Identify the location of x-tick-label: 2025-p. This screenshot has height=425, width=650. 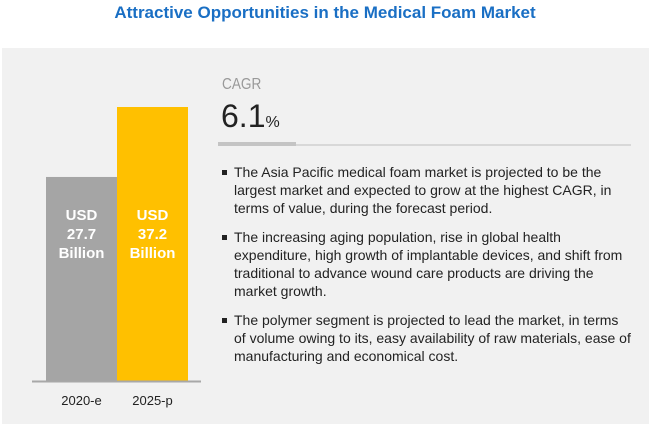
(152, 400).